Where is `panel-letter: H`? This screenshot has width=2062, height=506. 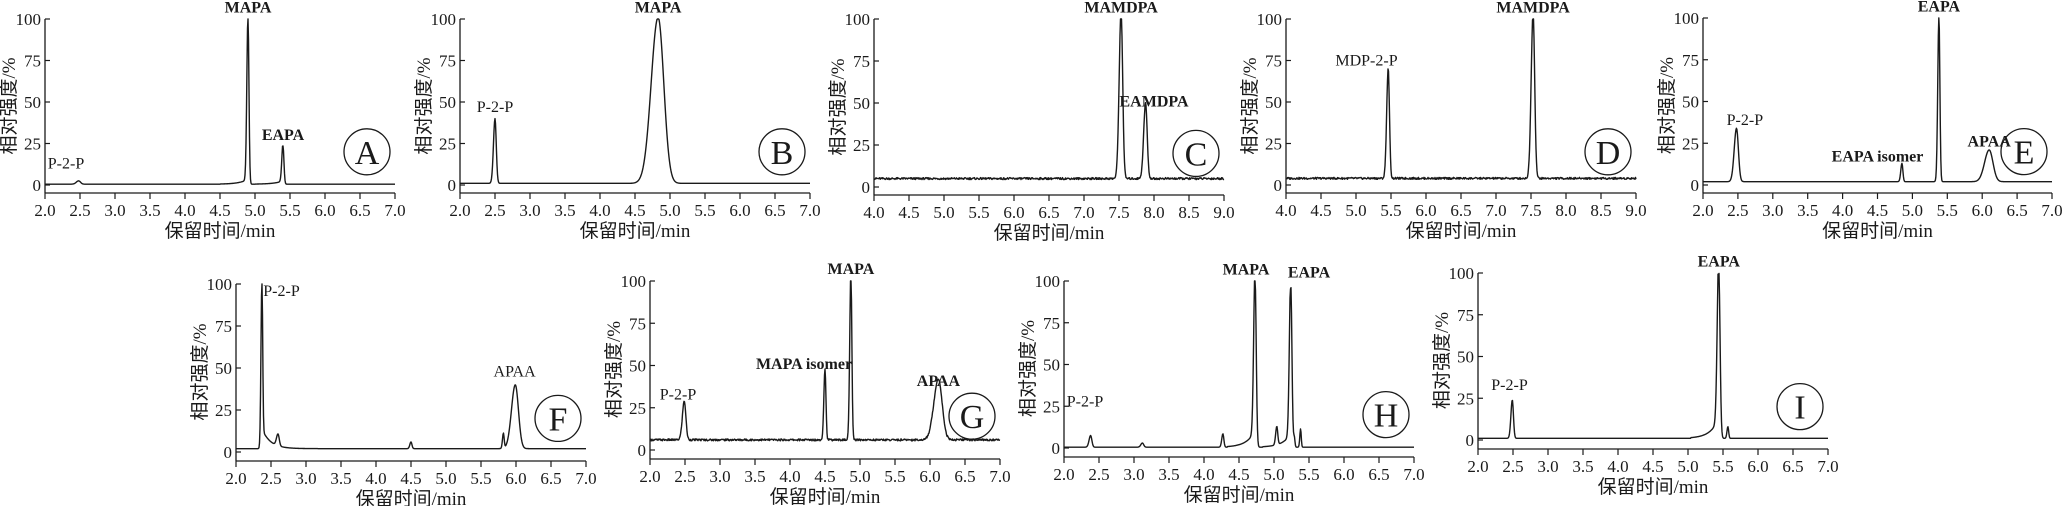
panel-letter: H is located at coordinates (1386, 416).